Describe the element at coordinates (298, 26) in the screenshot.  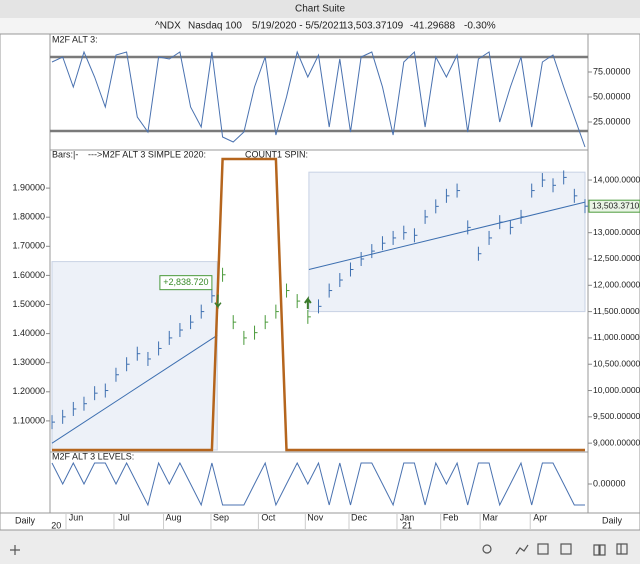
I see `date-range: 5/19/2020 - 5/5/2021` at that location.